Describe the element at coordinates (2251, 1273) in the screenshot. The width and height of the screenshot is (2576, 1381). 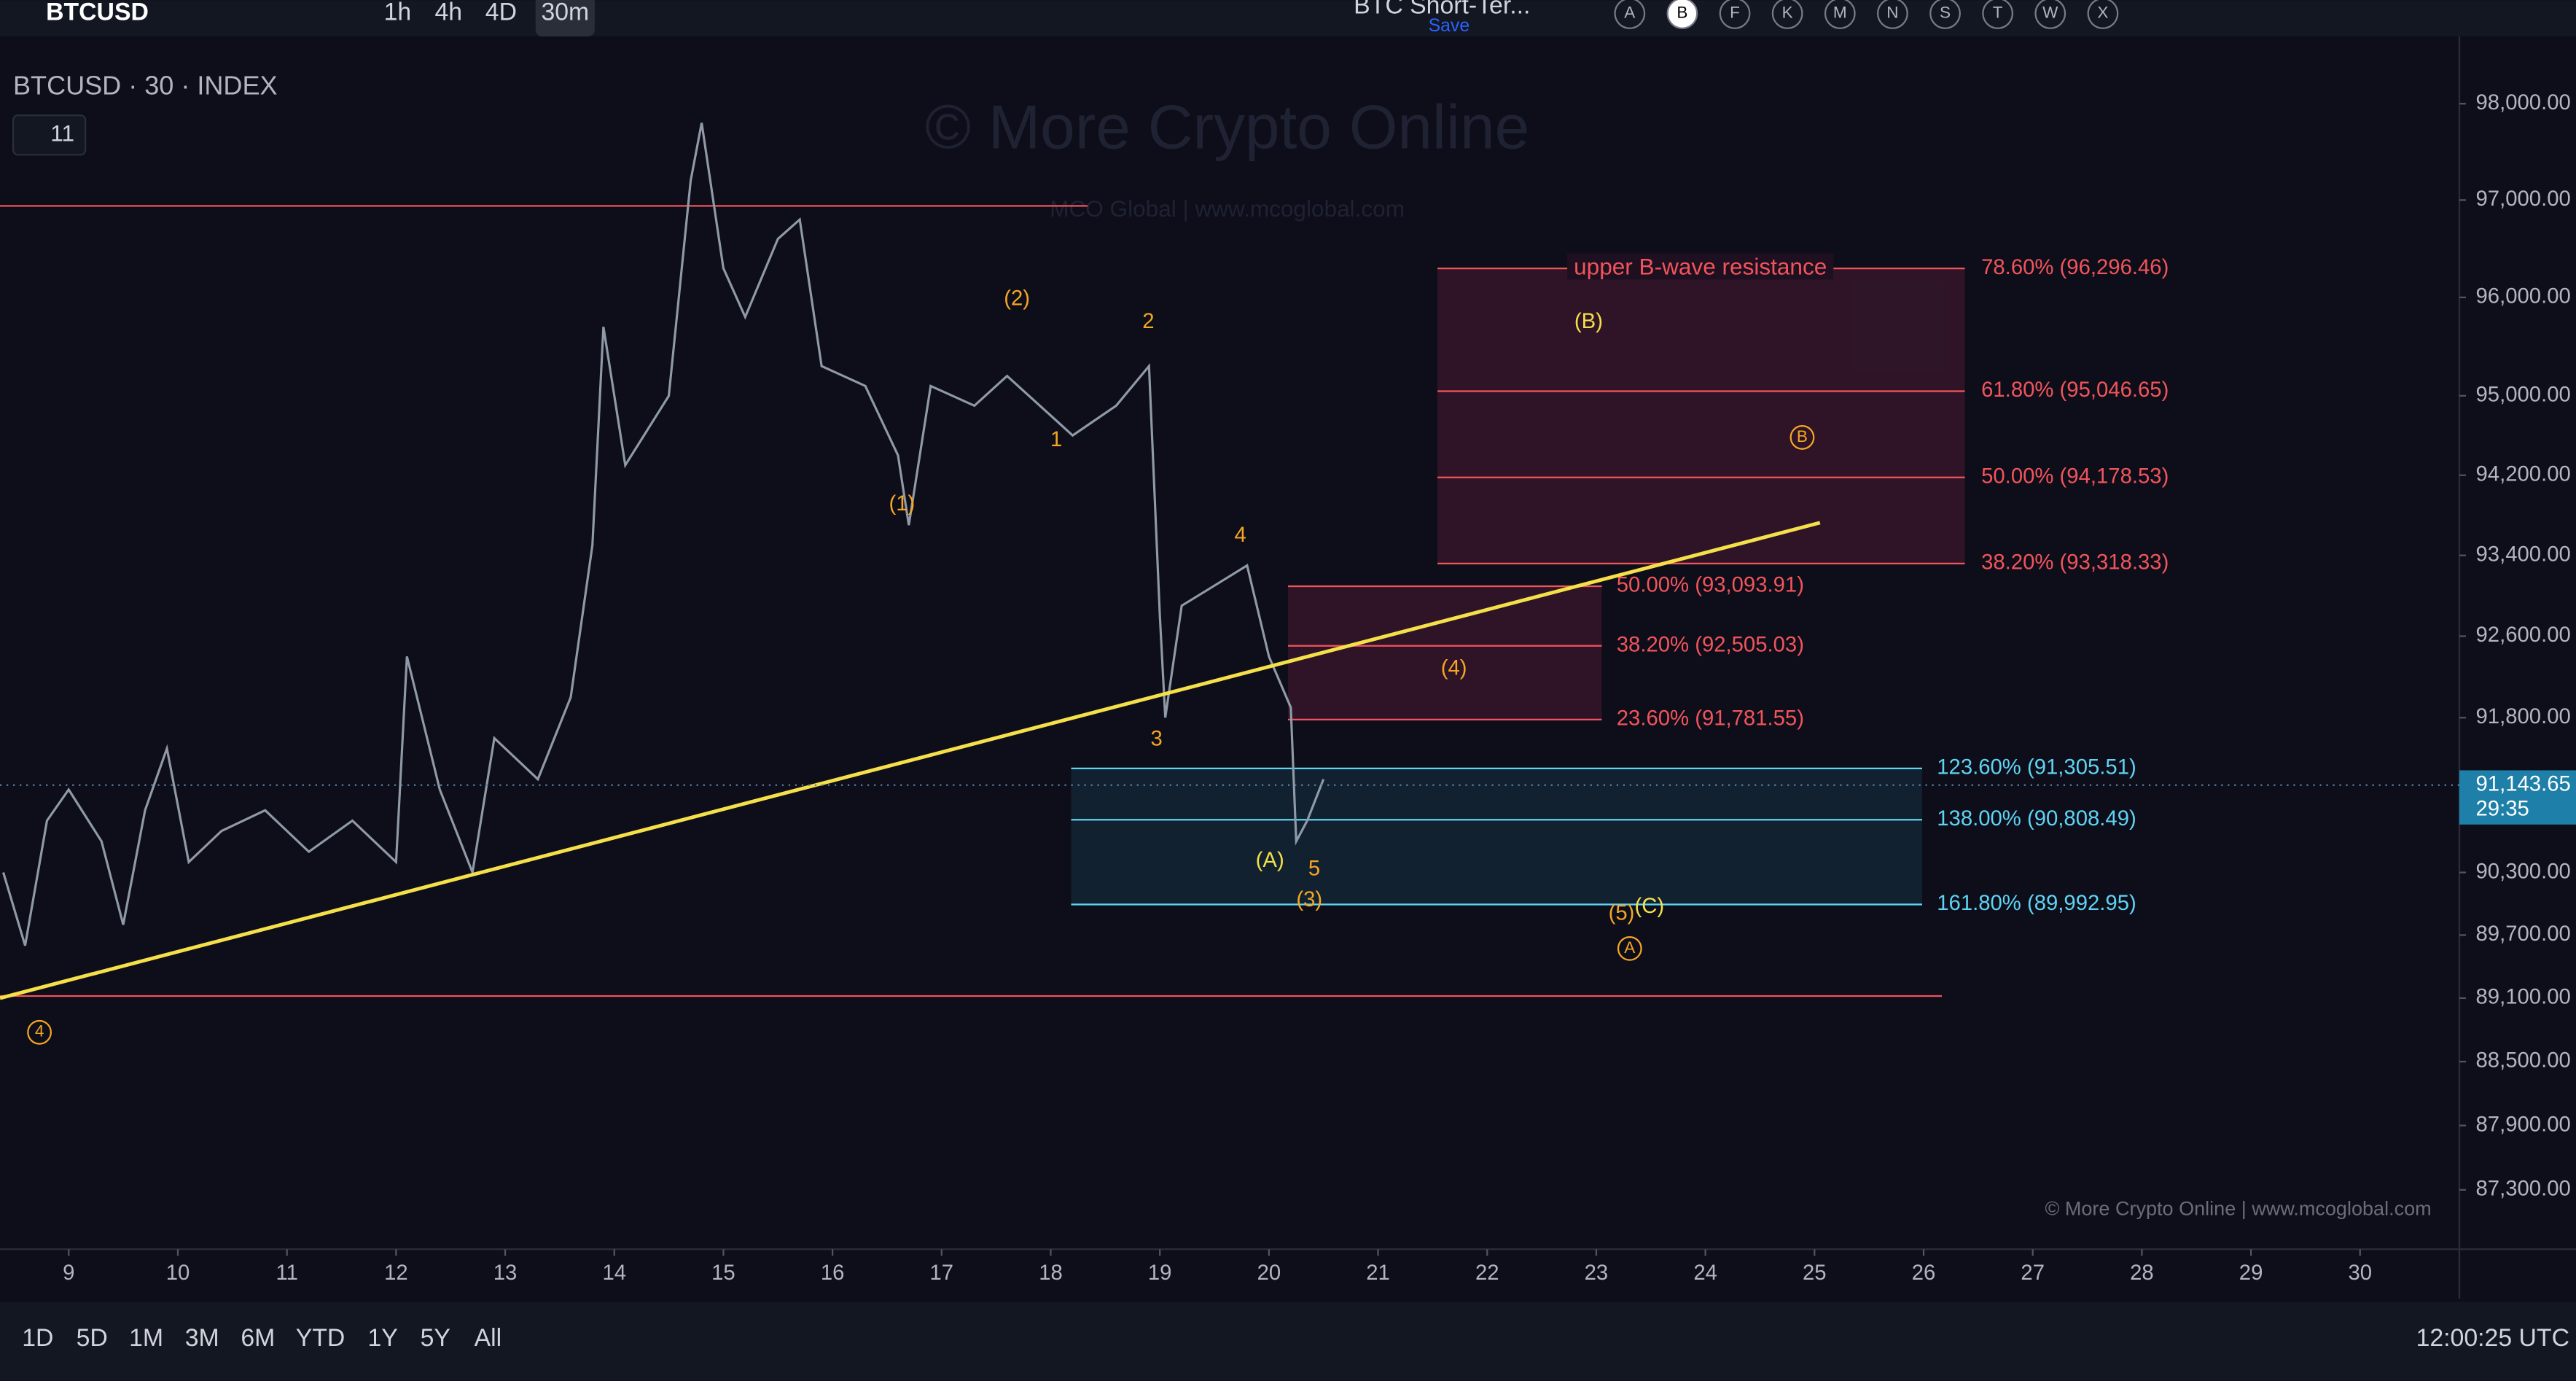
I see `x-tick-label: 29` at that location.